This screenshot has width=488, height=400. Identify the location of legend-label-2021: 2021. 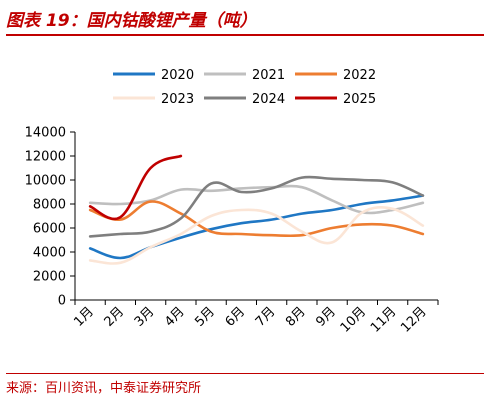
(268, 75).